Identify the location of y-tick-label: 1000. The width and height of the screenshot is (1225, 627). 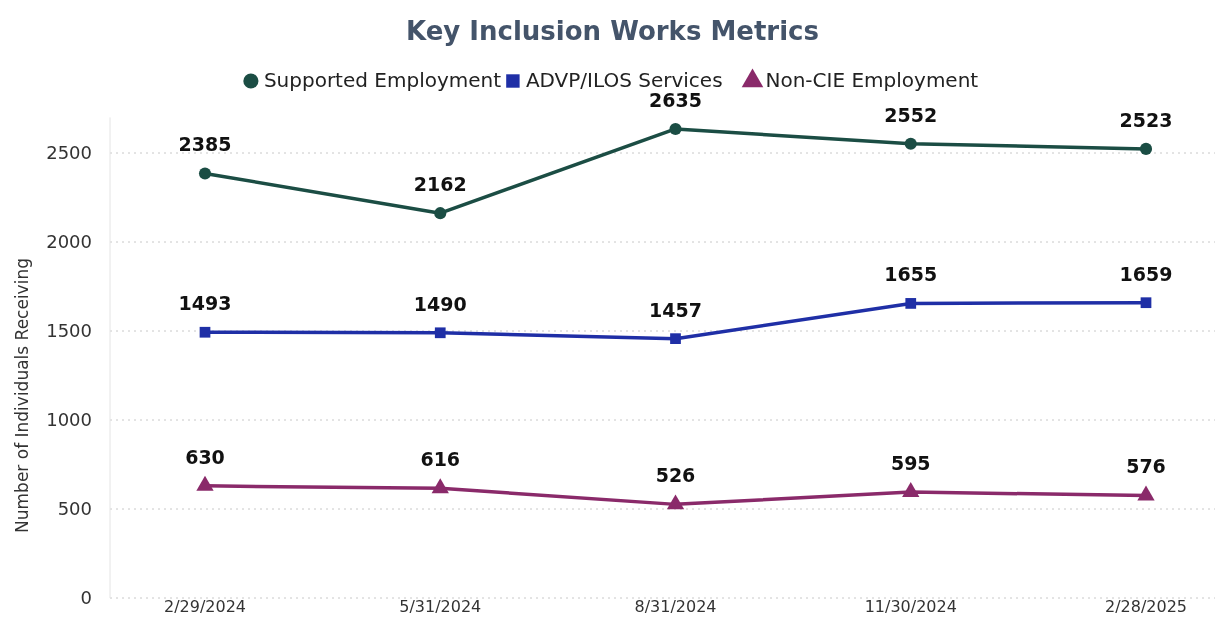
(69, 420).